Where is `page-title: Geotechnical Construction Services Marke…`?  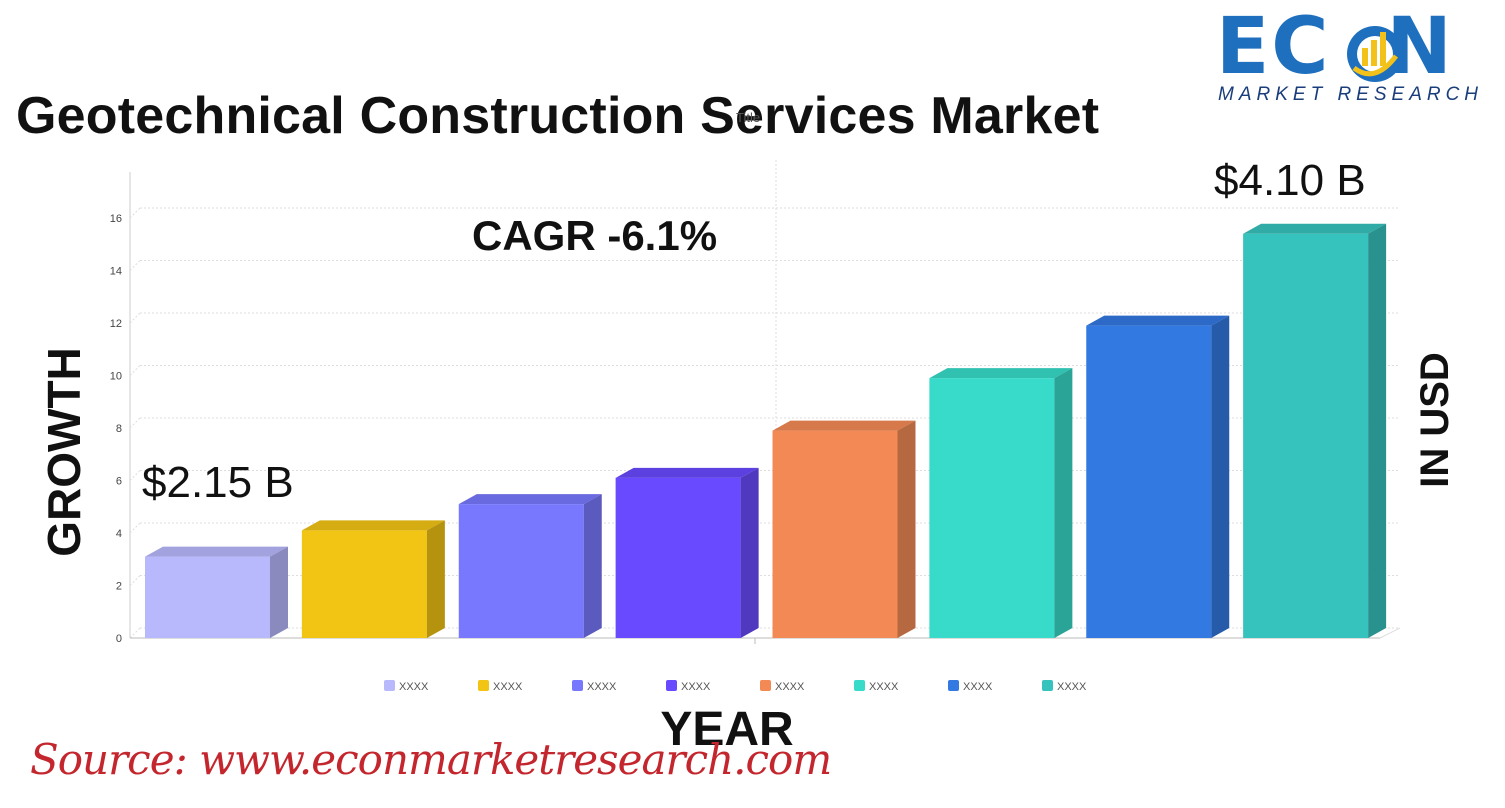 page-title: Geotechnical Construction Services Marke… is located at coordinates (558, 116).